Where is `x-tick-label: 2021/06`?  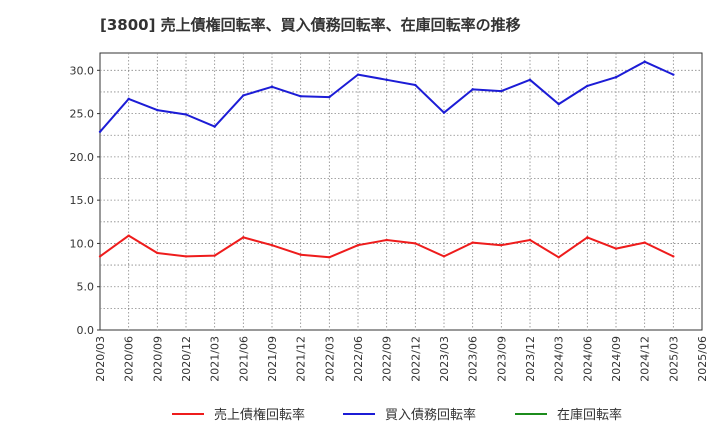 x-tick-label: 2021/06 is located at coordinates (243, 359).